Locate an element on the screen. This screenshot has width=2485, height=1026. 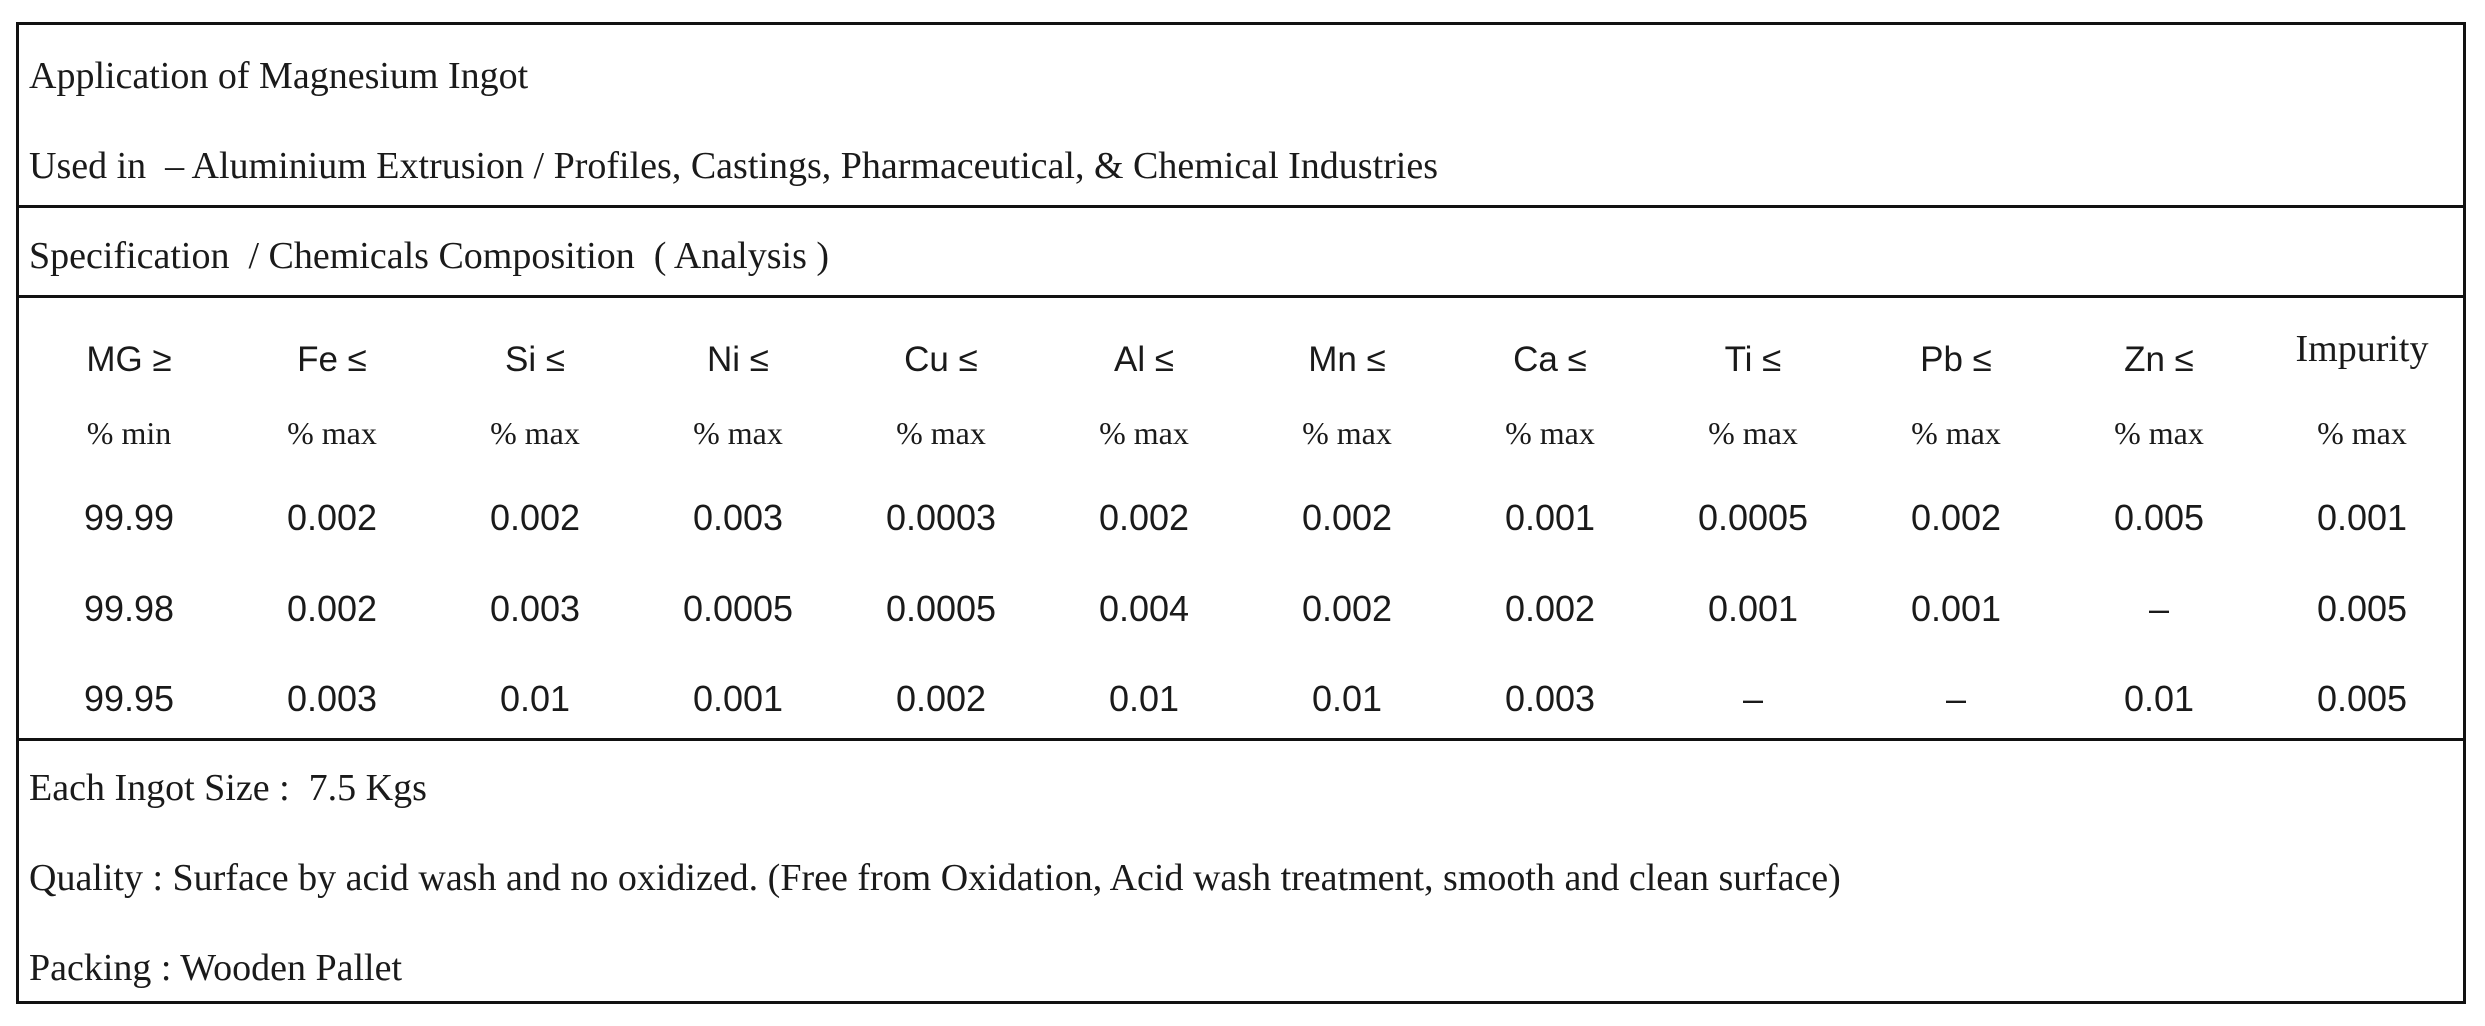
value-cell: 99.98 is located at coordinates (129, 608).